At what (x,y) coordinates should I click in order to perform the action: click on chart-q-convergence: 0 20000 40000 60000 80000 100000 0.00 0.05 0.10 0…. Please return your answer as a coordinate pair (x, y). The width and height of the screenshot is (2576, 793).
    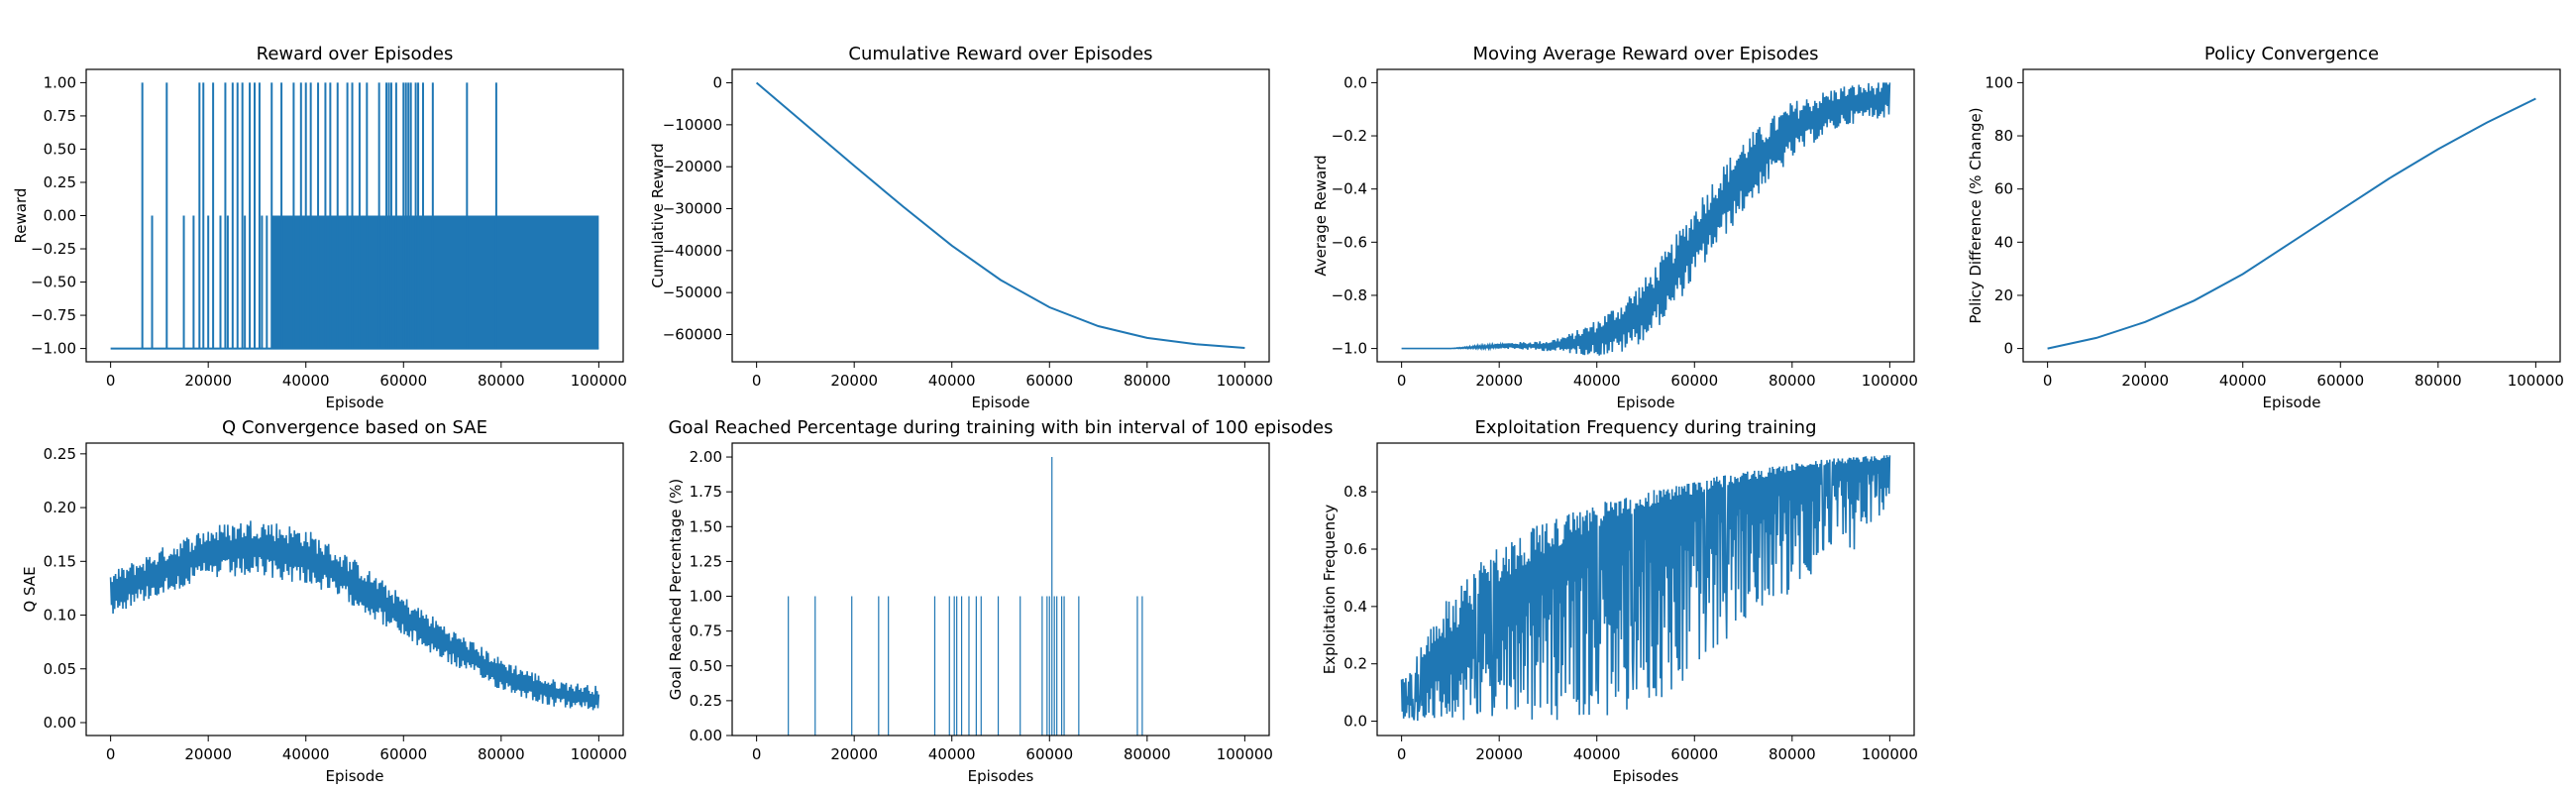
    Looking at the image, I should click on (324, 601).